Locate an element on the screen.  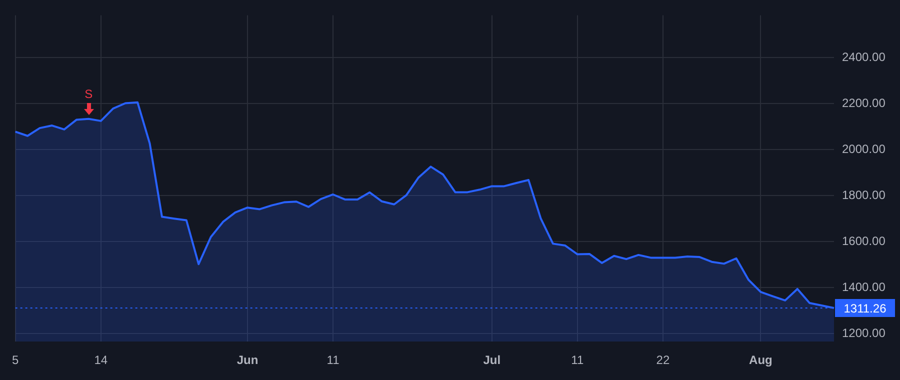
x-tick-label: Aug is located at coordinates (760, 360).